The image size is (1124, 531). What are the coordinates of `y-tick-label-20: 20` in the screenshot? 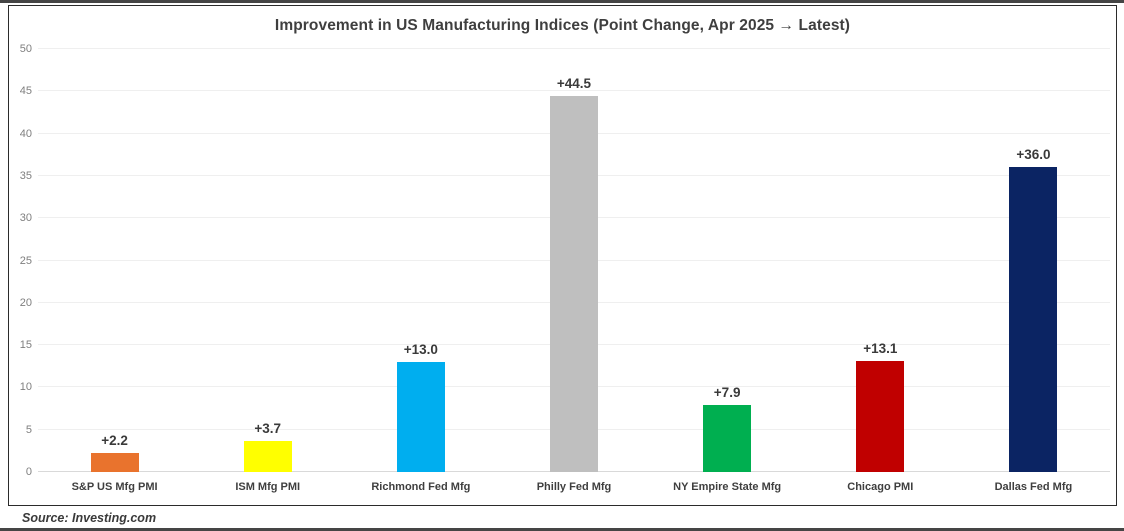 It's located at (25, 302).